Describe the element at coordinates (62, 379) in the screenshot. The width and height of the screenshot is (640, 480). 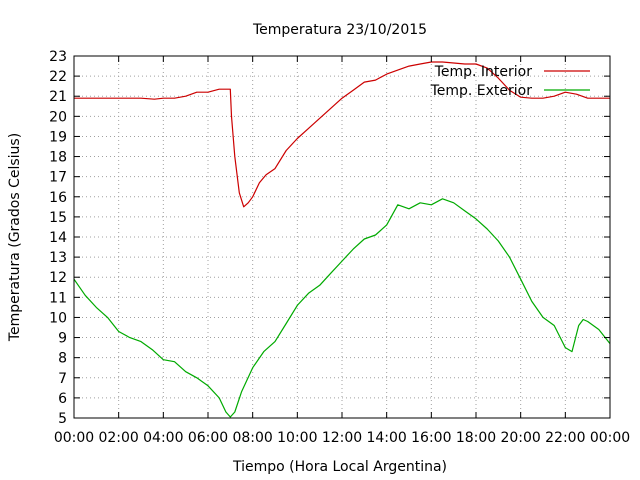
I see `y-tick-label: 7` at that location.